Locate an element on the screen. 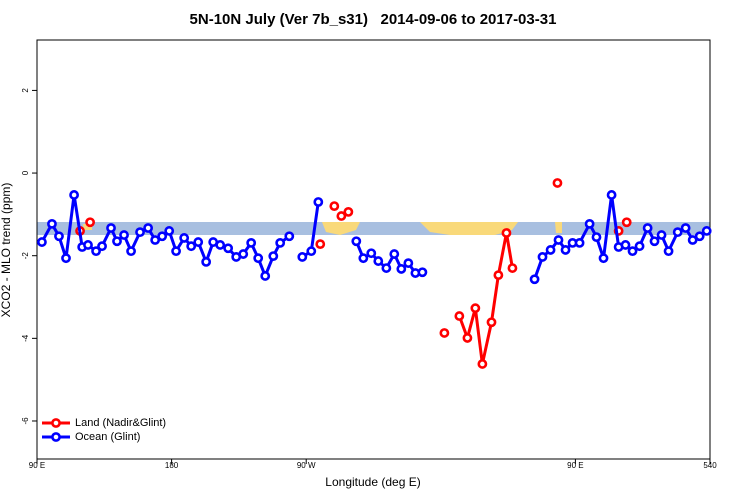 Image resolution: width=750 pixels, height=500 pixels. x-axis-label: Longitude (deg E) is located at coordinates (372, 482).